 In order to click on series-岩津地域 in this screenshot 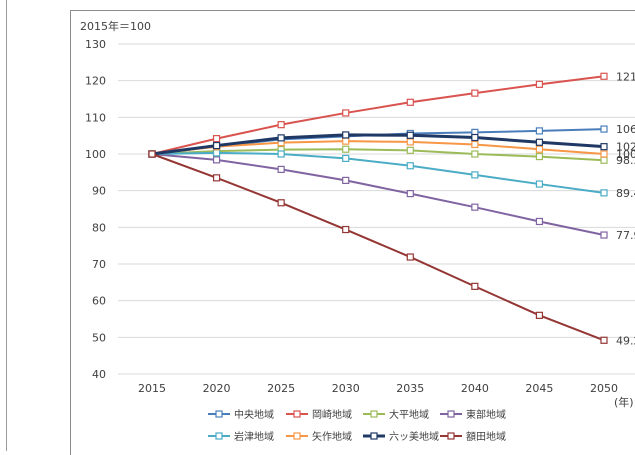, I will do `click(378, 173)`.